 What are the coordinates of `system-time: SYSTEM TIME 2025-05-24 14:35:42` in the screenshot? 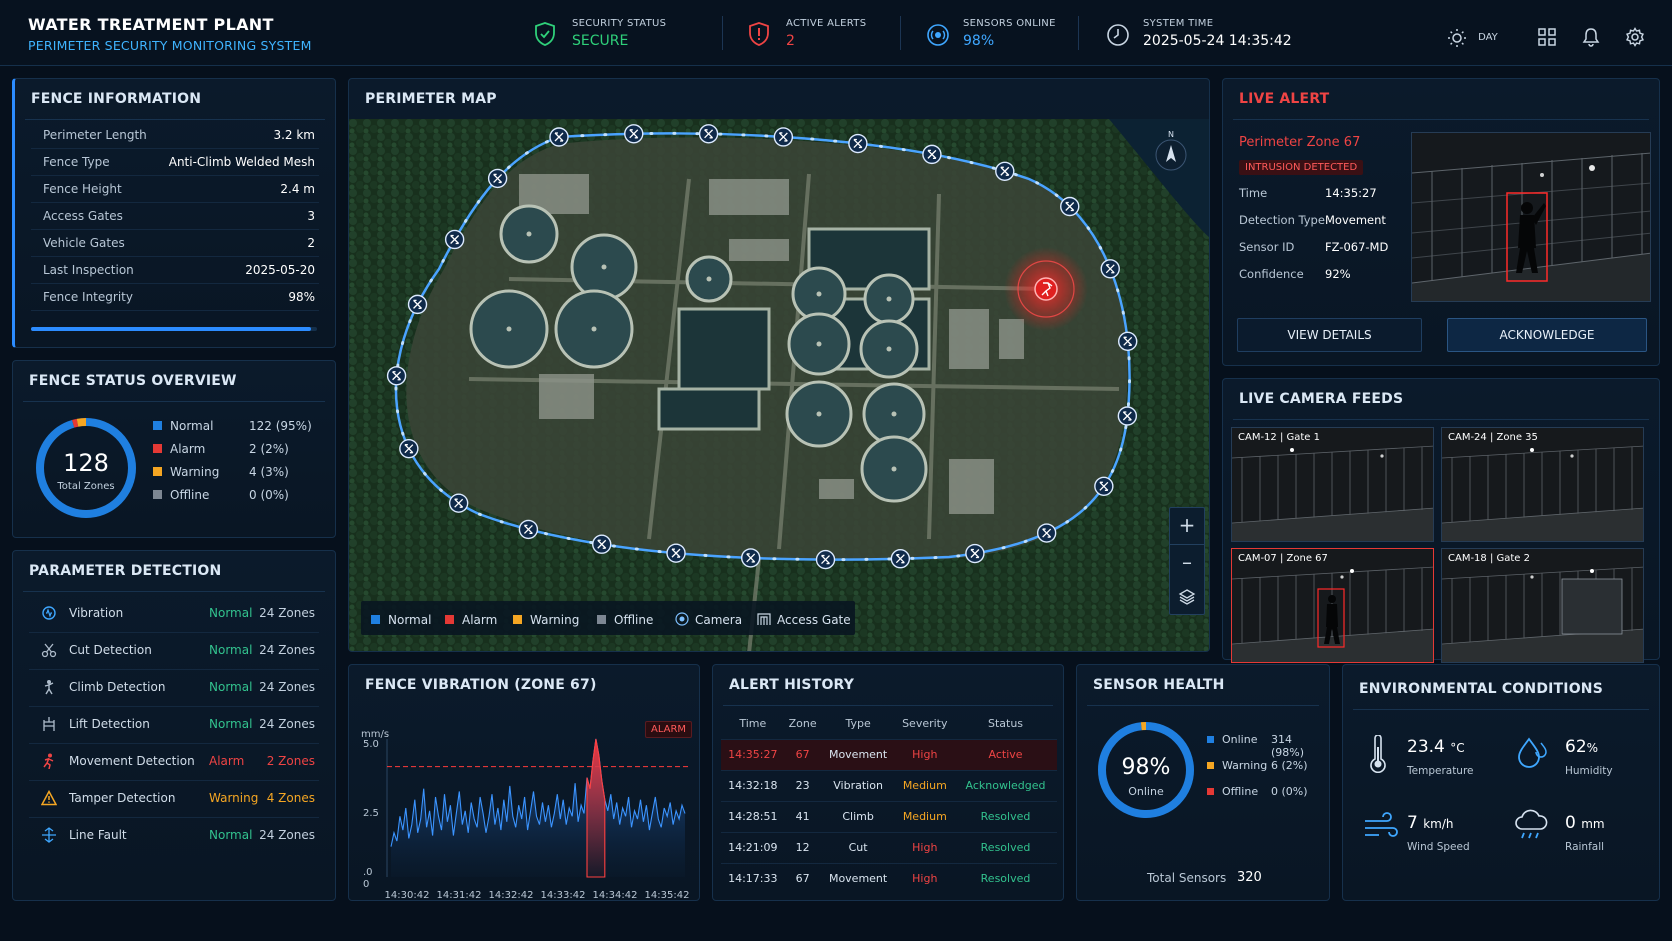 It's located at (1217, 33).